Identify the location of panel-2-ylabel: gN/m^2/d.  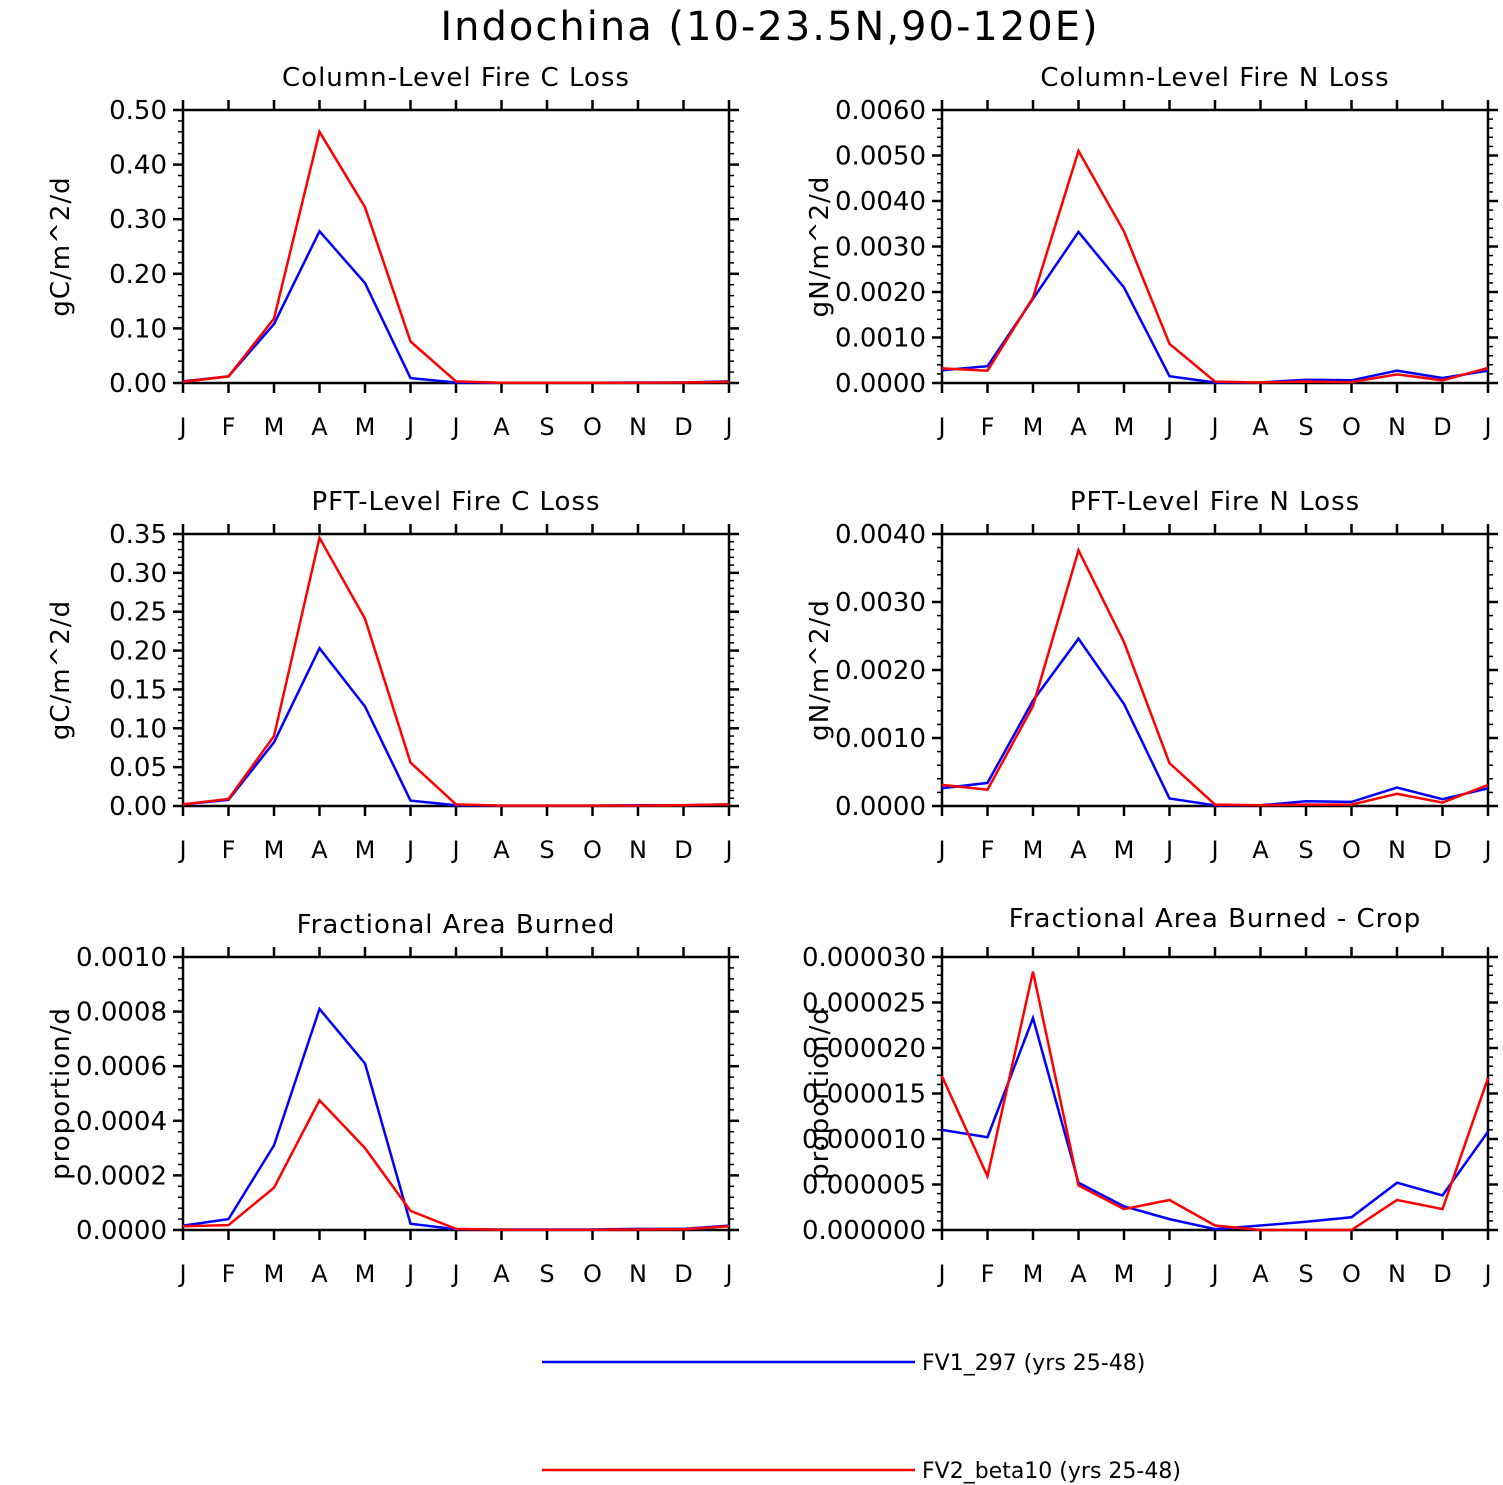
(820, 247).